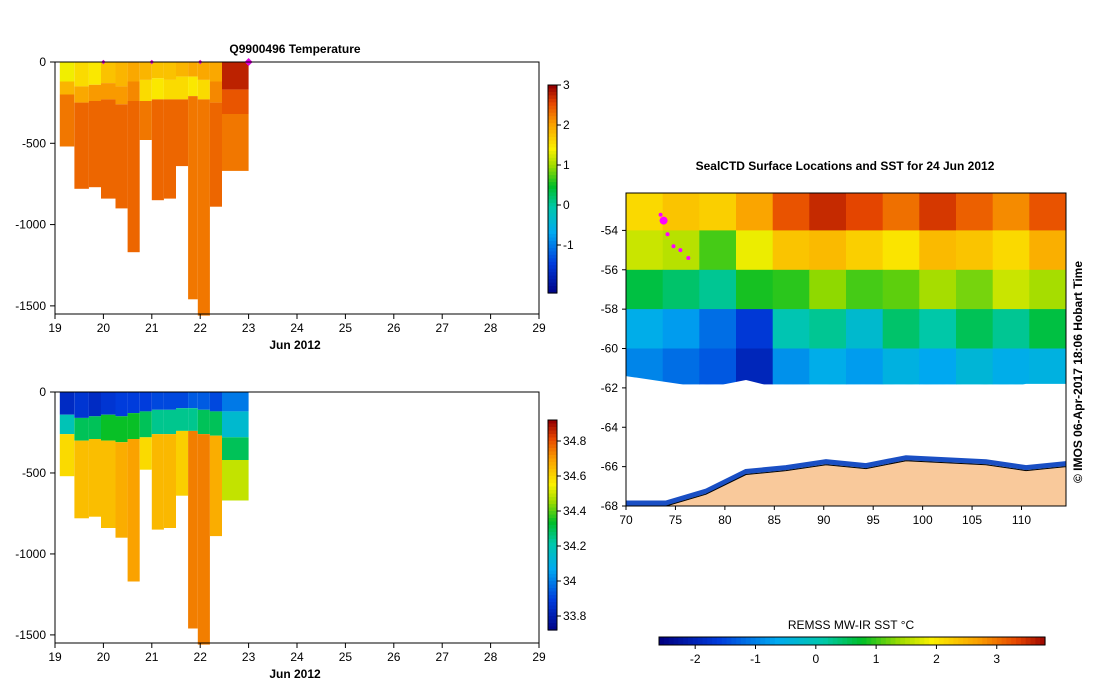 This screenshot has width=1099, height=700. Describe the element at coordinates (394, 657) in the screenshot. I see `x-tick-label-7: 26` at that location.